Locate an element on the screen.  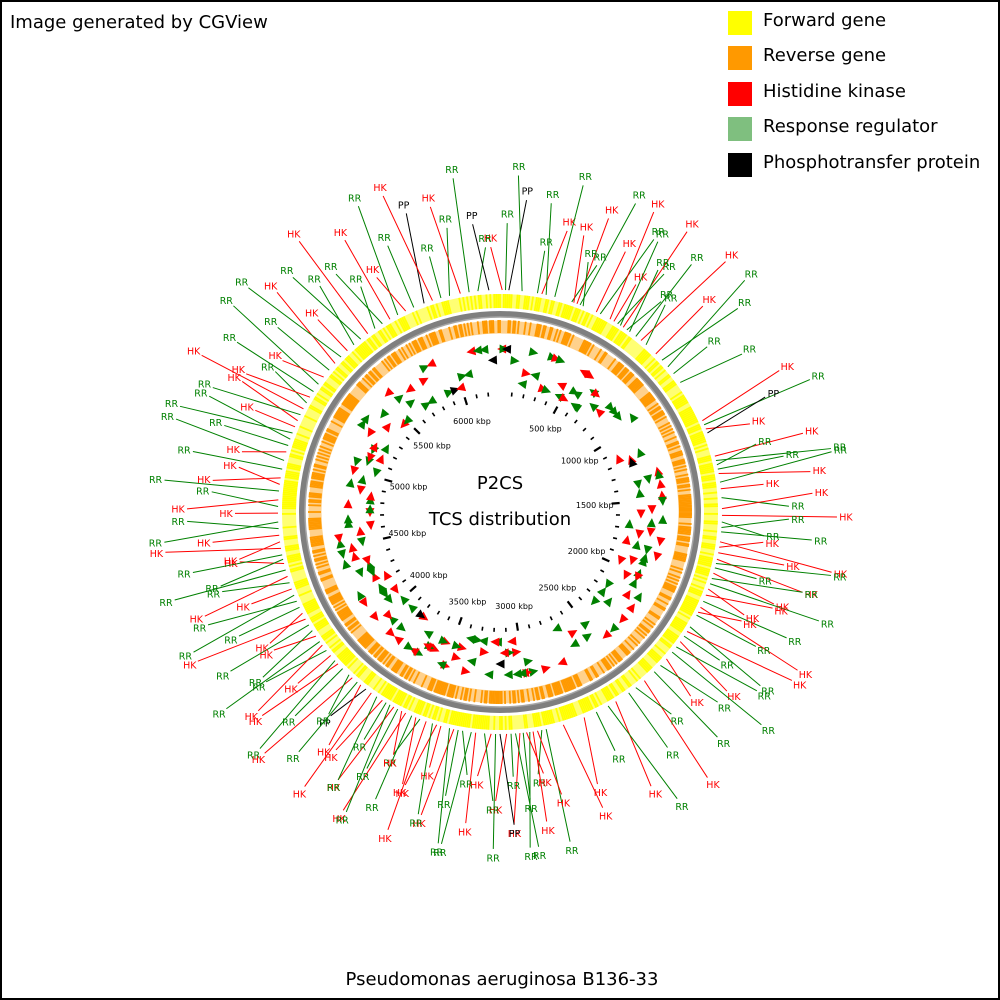
kbp-label: 4000 kbp is located at coordinates (429, 575).